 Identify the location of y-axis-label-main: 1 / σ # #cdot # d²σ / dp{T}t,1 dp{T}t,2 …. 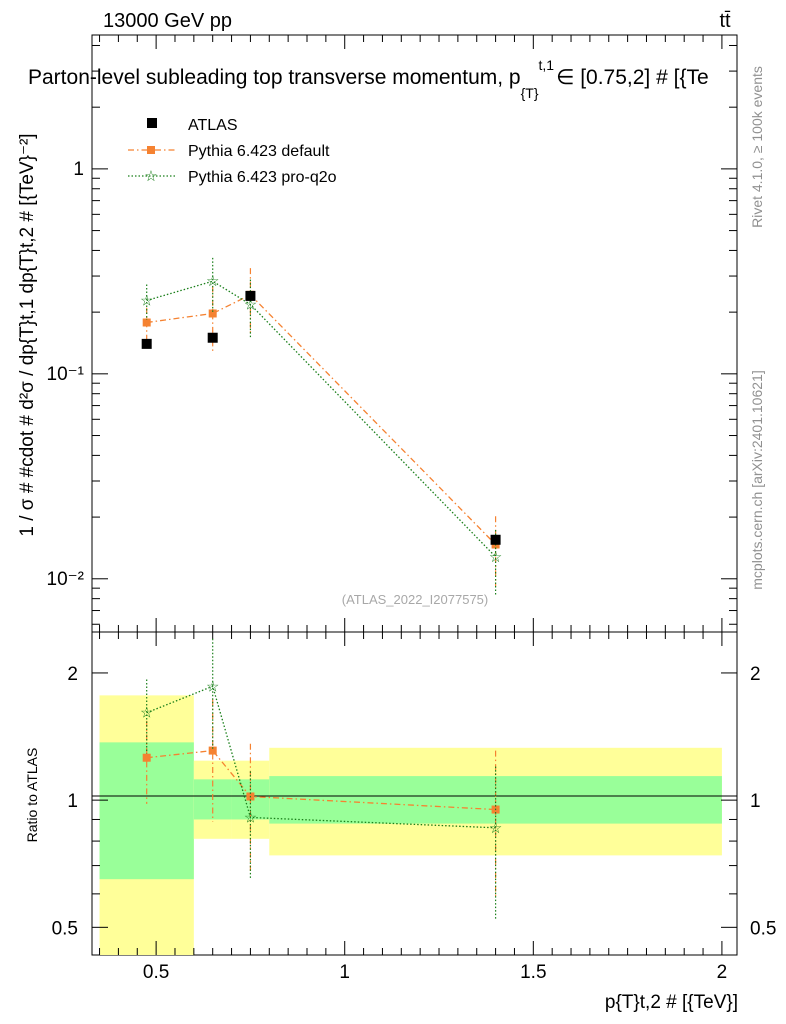
(27, 334).